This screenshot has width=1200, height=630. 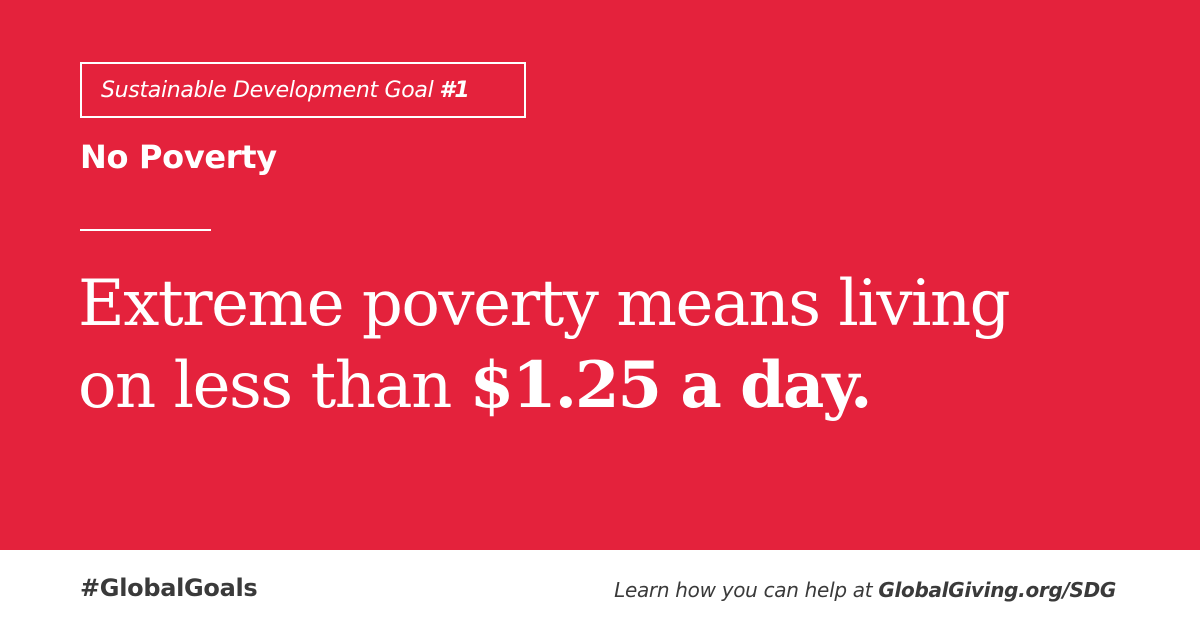 What do you see at coordinates (178, 157) in the screenshot?
I see `goal-title: No Poverty` at bounding box center [178, 157].